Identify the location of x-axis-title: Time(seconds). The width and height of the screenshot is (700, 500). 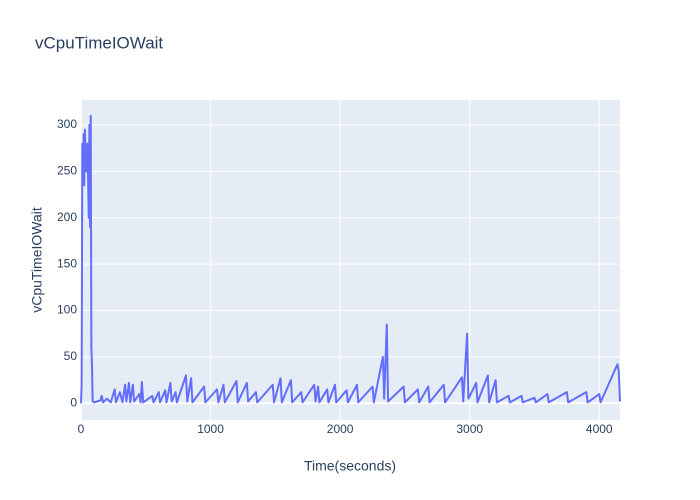
(350, 466).